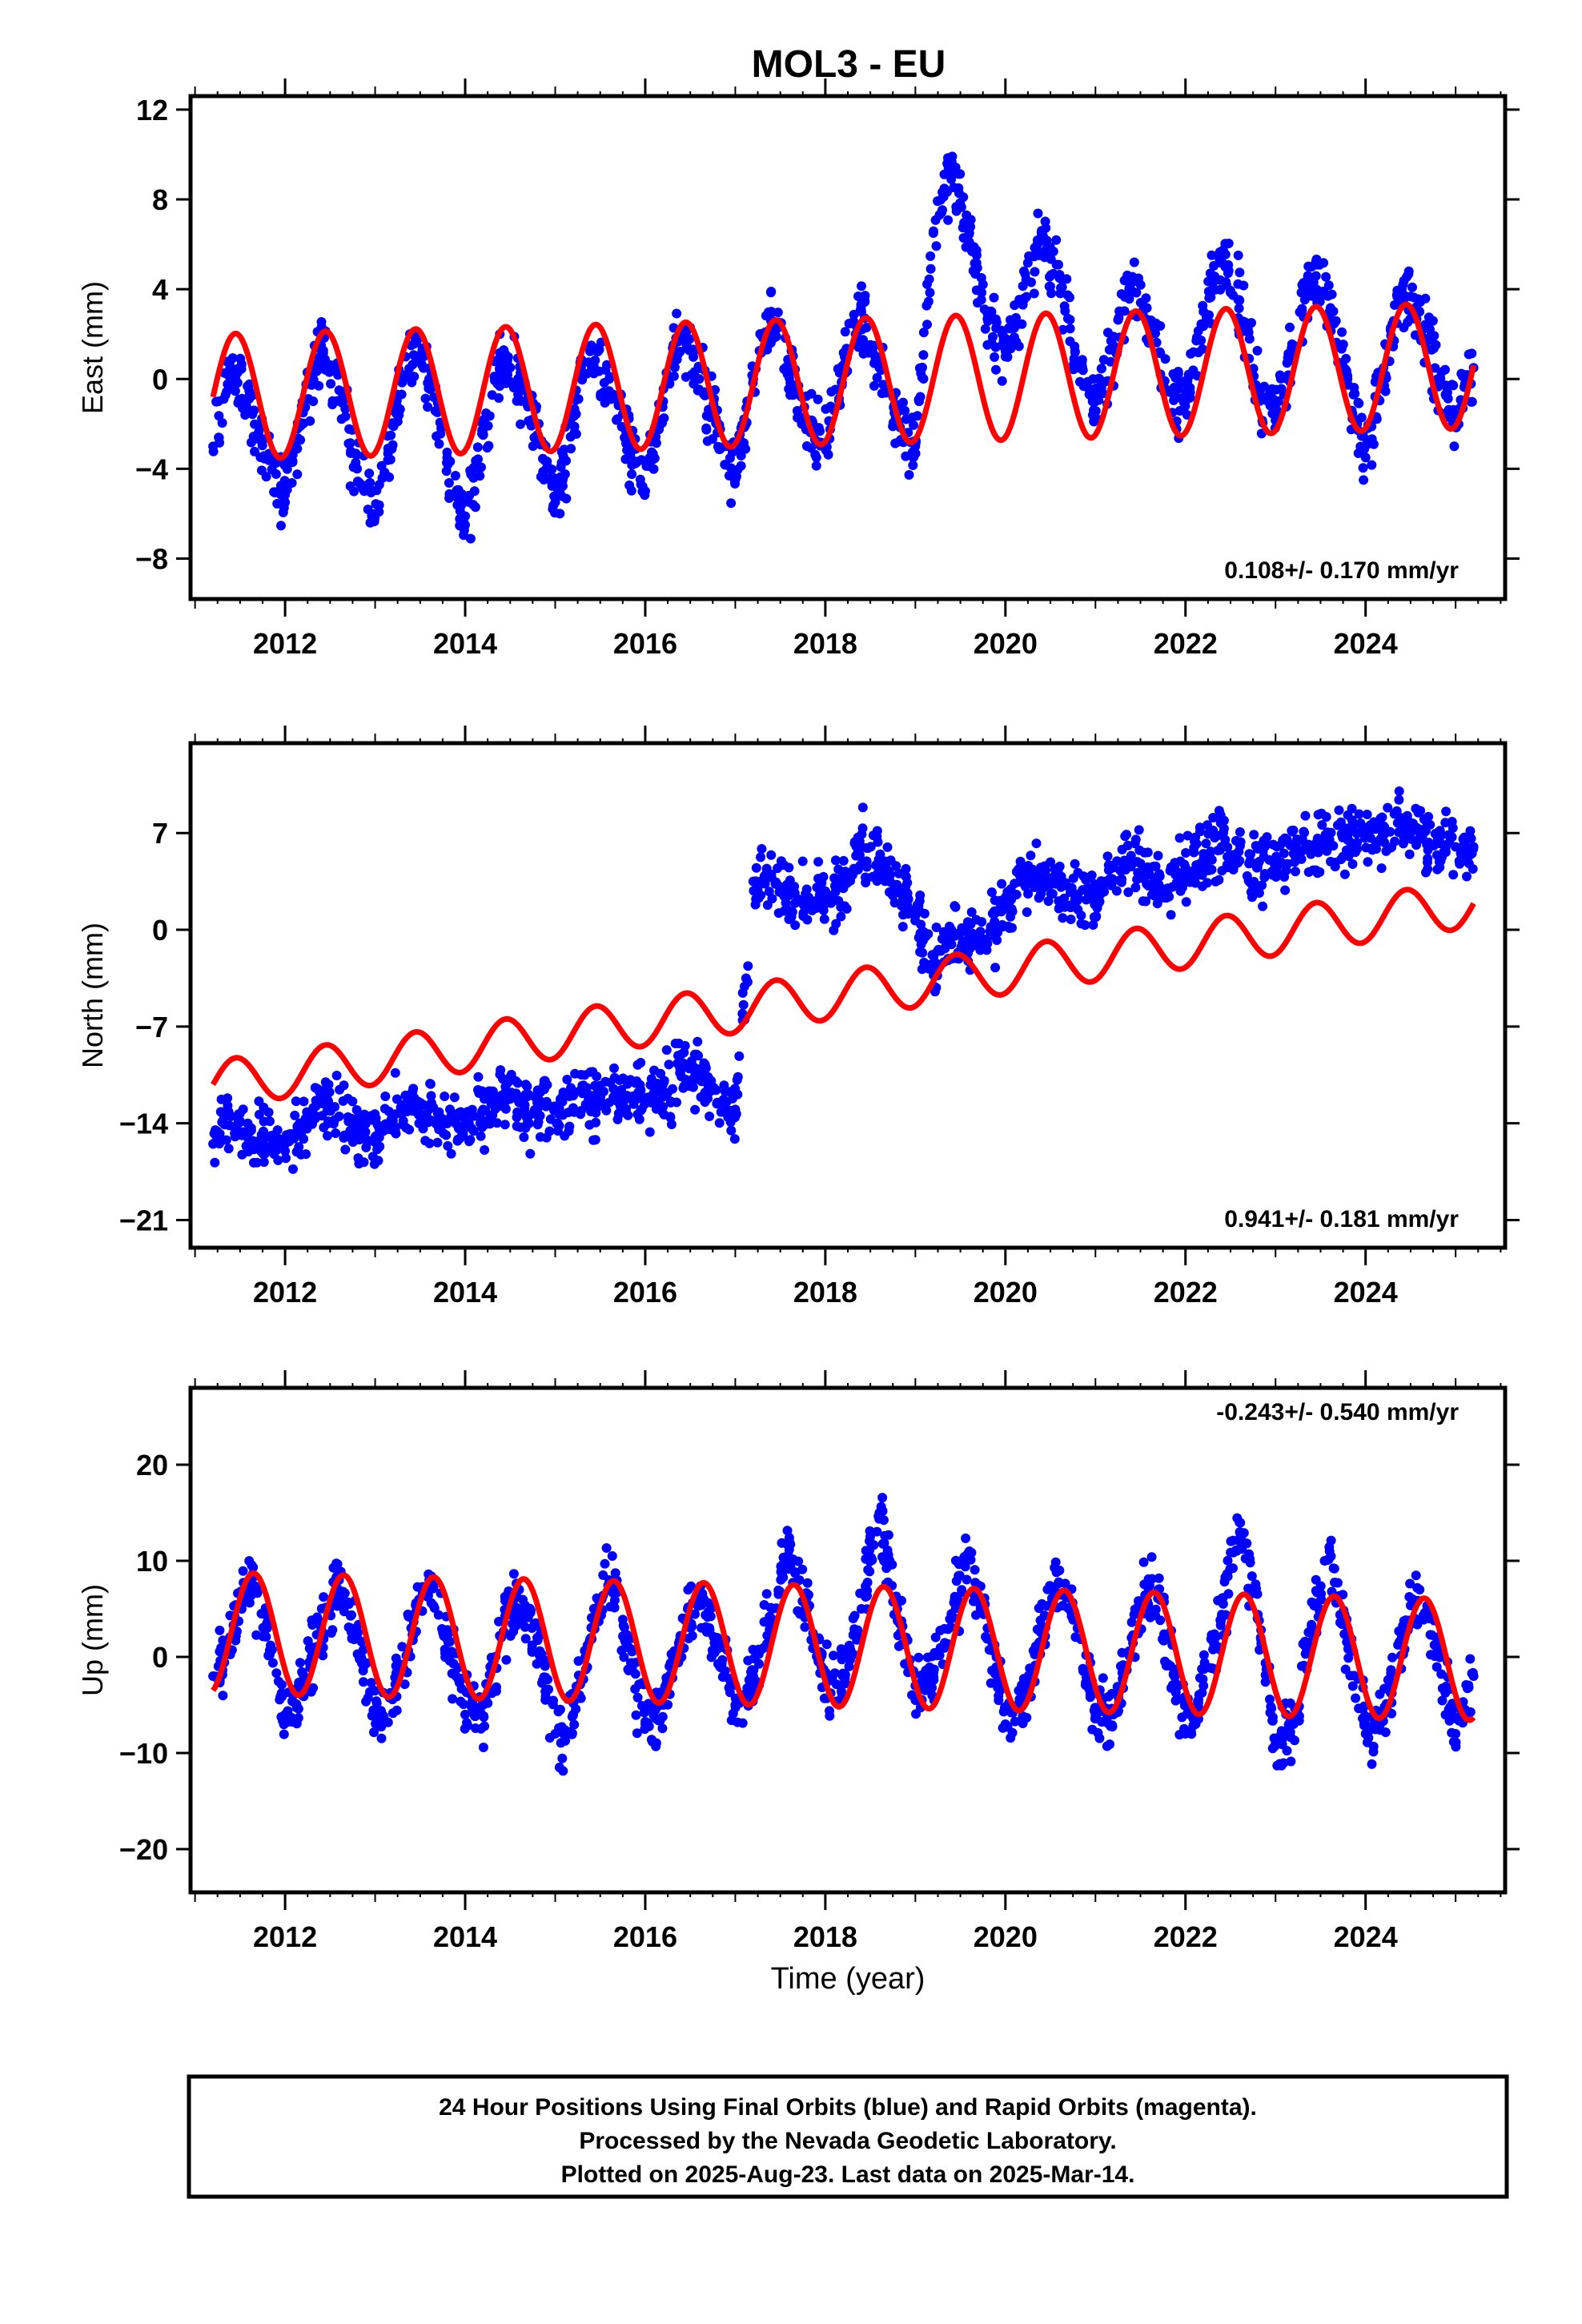 The image size is (1582, 2324). Describe the element at coordinates (825, 1936) in the screenshot. I see `up-x-tick-label: 2018` at that location.